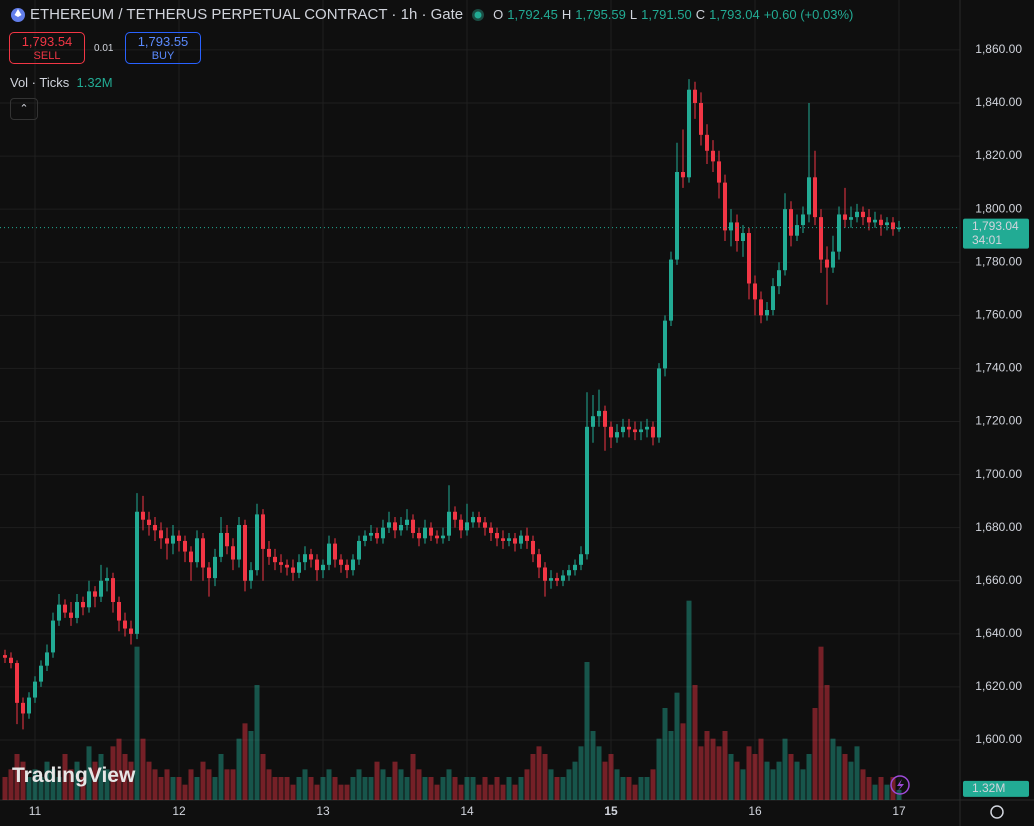  Describe the element at coordinates (755, 811) in the screenshot. I see `x-tick-label: 16` at that location.